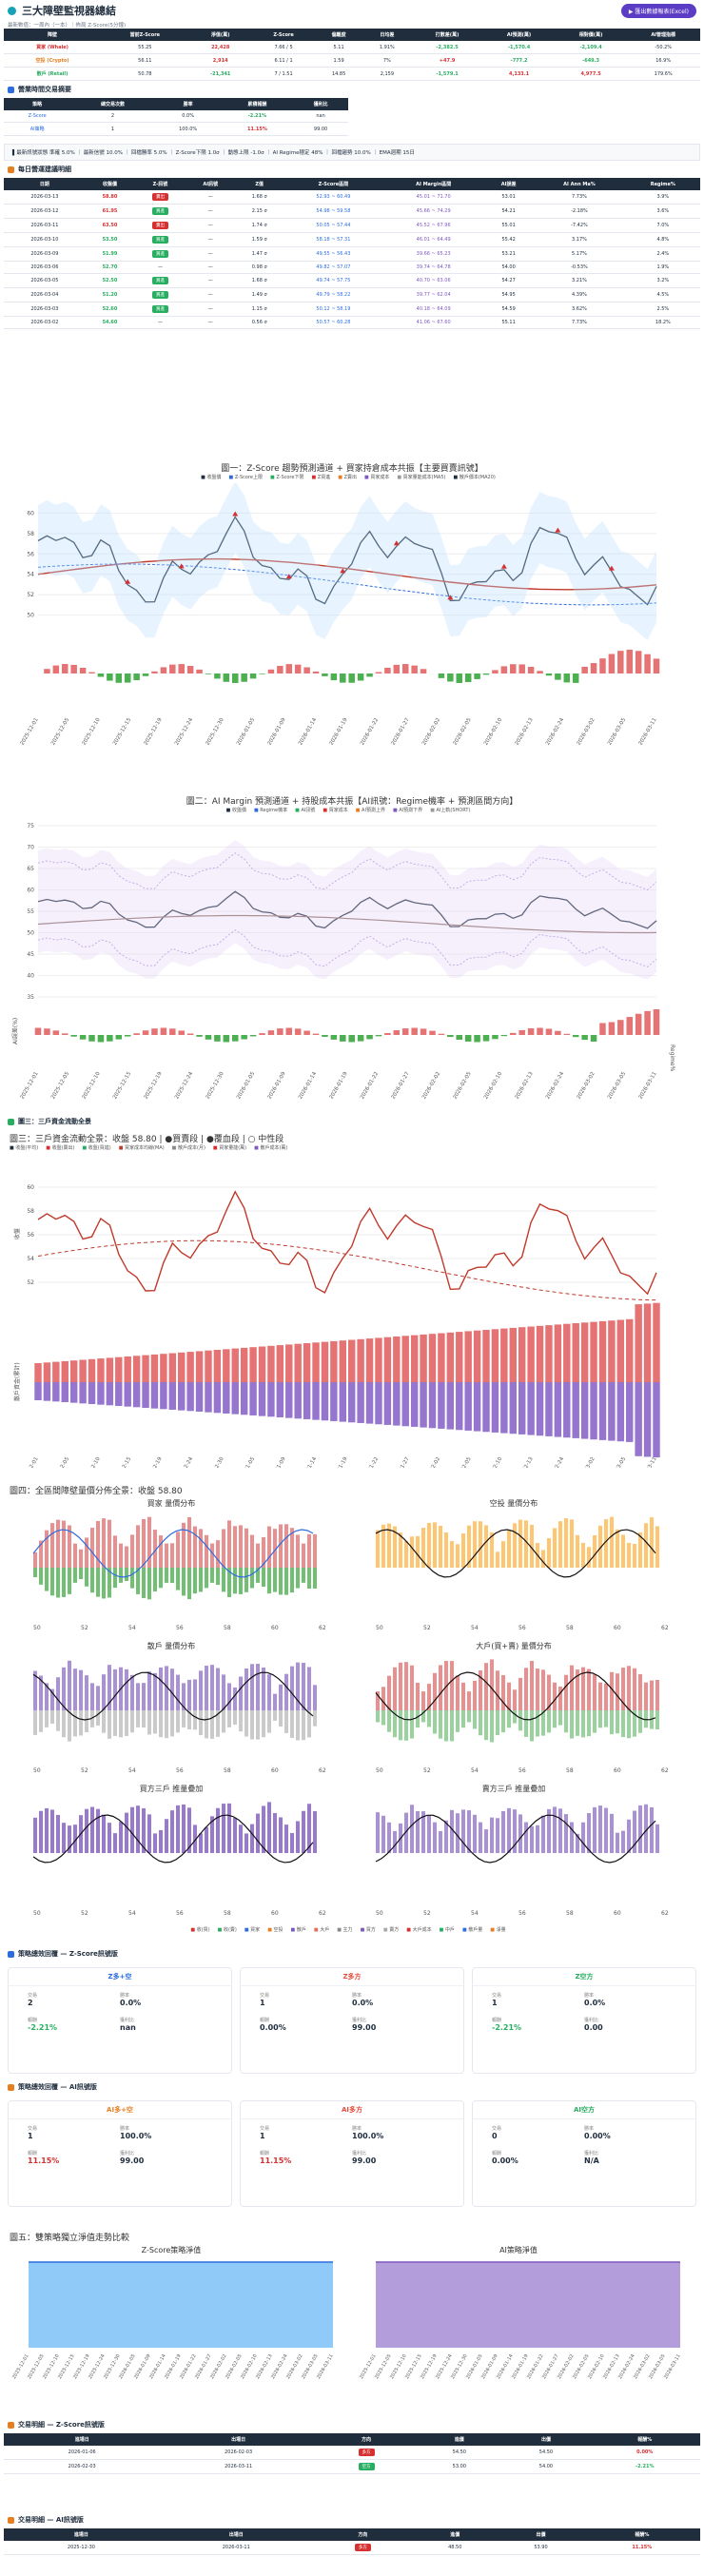 This screenshot has height=2576, width=704. What do you see at coordinates (472, 1930) in the screenshot?
I see `legend-entry: ■ 散戶量` at bounding box center [472, 1930].